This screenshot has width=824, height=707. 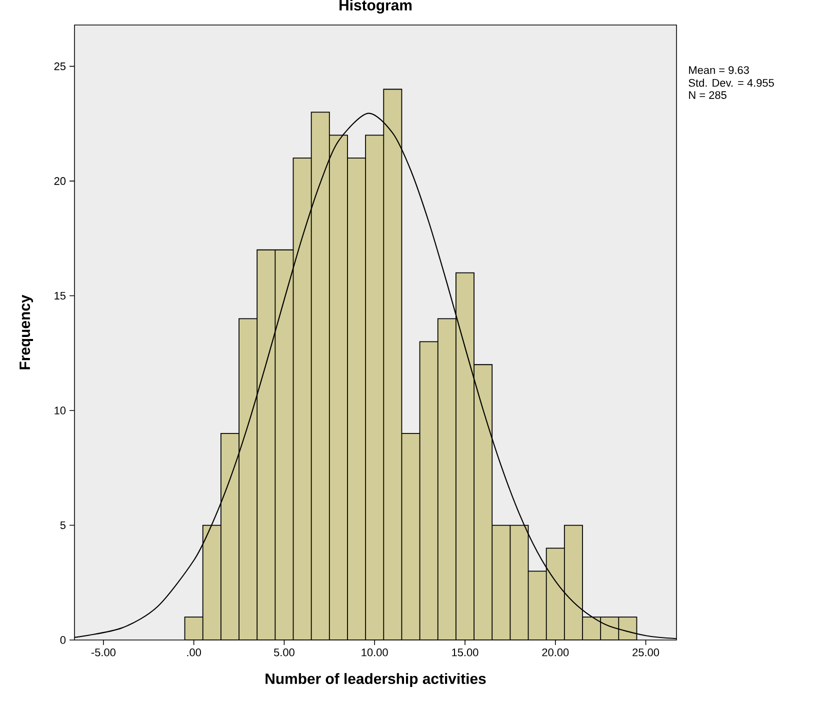 I want to click on y-tick-label: 5, so click(x=63, y=525).